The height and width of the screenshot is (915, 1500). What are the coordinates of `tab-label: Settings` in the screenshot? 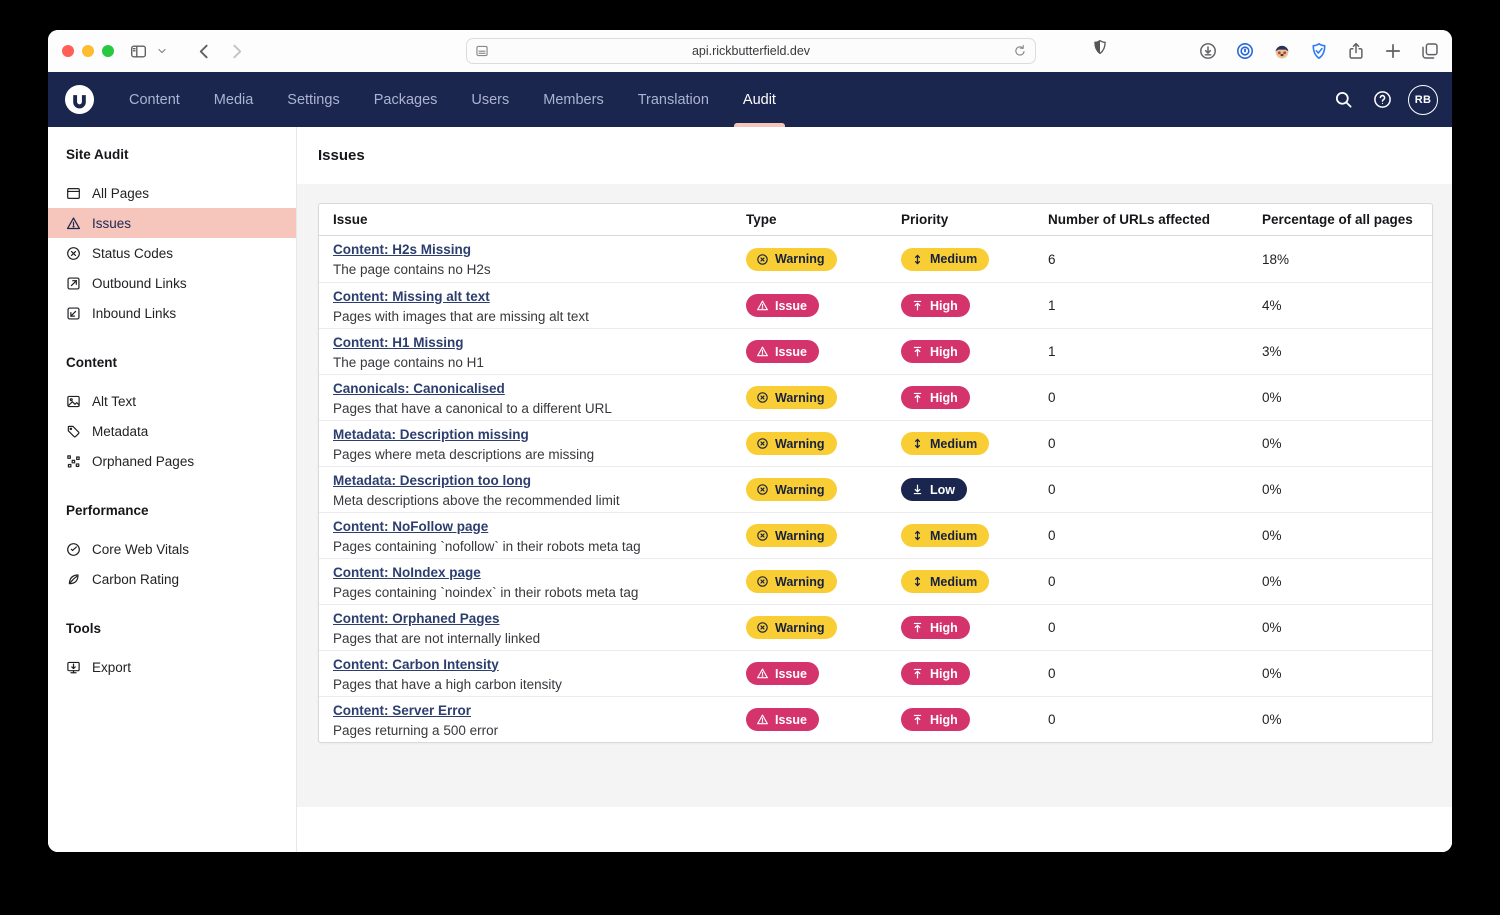 It's located at (313, 99).